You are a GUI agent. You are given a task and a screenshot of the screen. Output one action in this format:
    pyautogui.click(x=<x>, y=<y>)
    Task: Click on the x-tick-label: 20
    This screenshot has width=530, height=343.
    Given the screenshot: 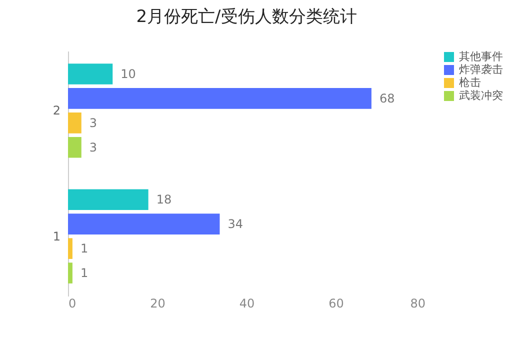 What is the action you would take?
    pyautogui.click(x=158, y=303)
    